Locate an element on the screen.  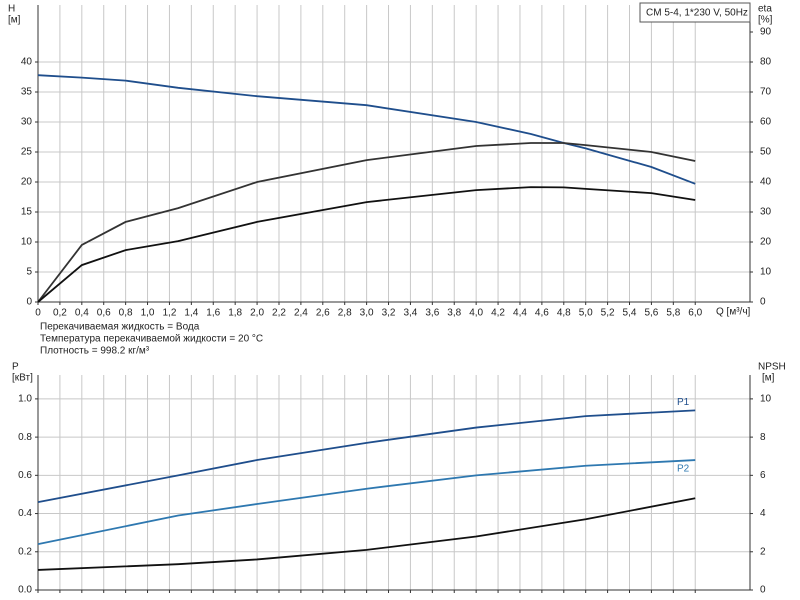
y-tick-label: 25 is located at coordinates (27, 152).